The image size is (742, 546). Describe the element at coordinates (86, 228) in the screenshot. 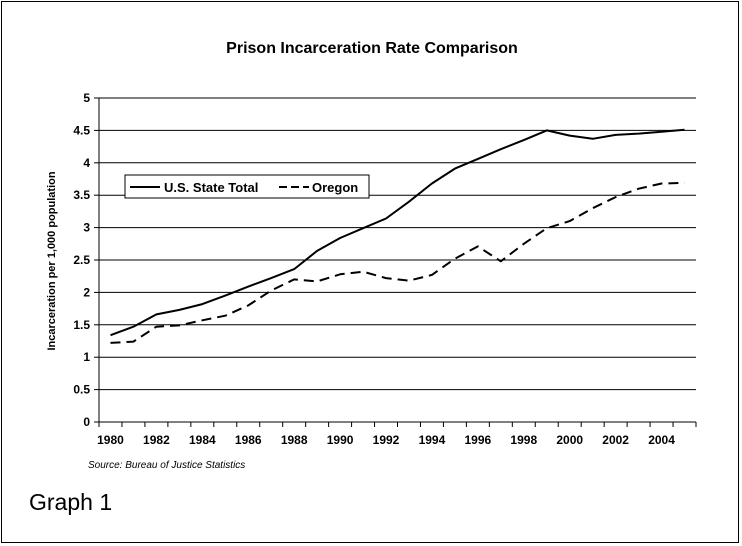

I see `y-tick-label: 3` at that location.